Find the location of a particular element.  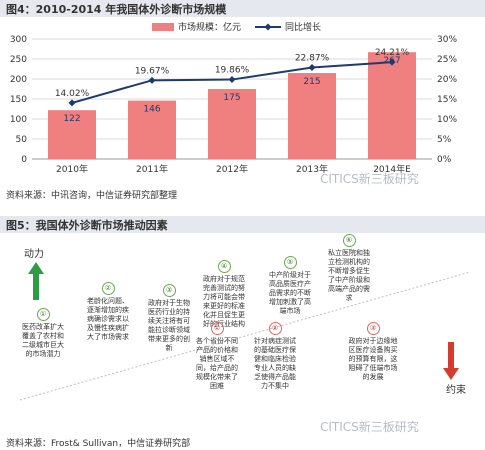

growth-label-0: 14.02% is located at coordinates (72, 94).